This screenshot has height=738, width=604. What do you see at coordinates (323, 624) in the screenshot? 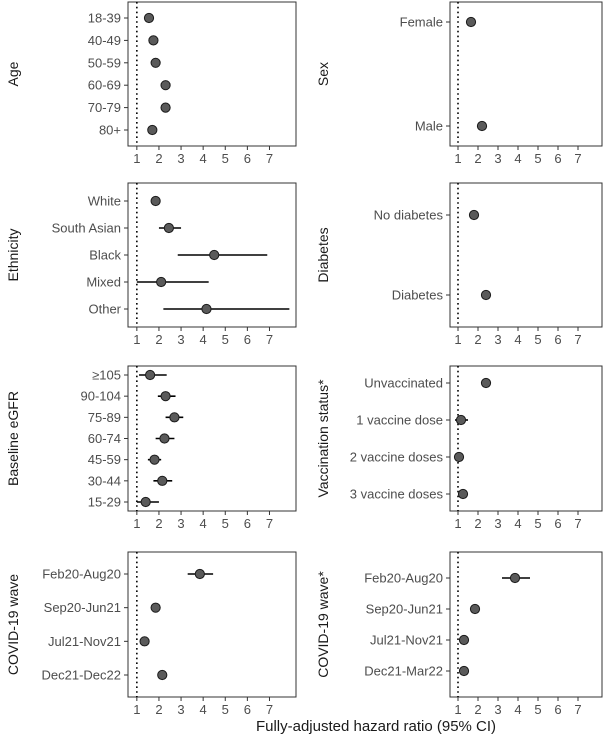
I see `panel-title: COVID-19 wave*` at bounding box center [323, 624].